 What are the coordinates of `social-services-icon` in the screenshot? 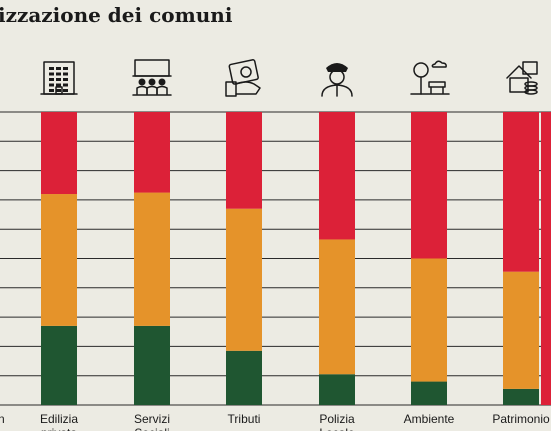 It's located at (152, 77).